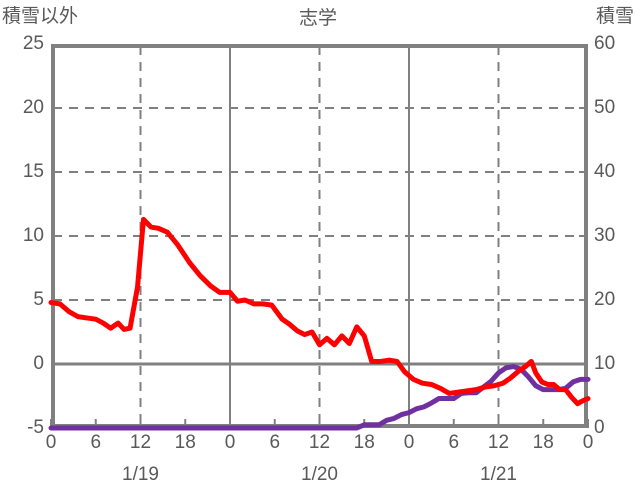 Image resolution: width=636 pixels, height=501 pixels. What do you see at coordinates (319, 474) in the screenshot?
I see `x-axis-day-label: 1/20` at bounding box center [319, 474].